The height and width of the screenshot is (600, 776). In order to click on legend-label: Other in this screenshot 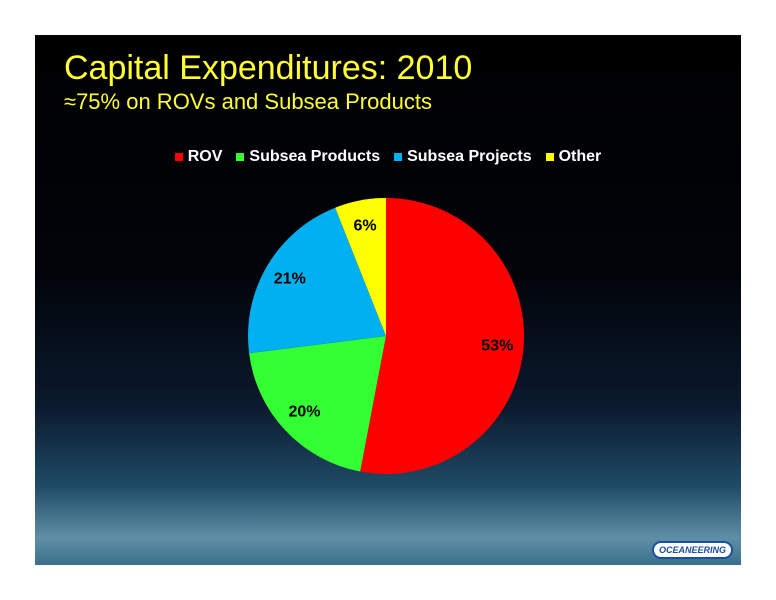, I will do `click(580, 156)`.